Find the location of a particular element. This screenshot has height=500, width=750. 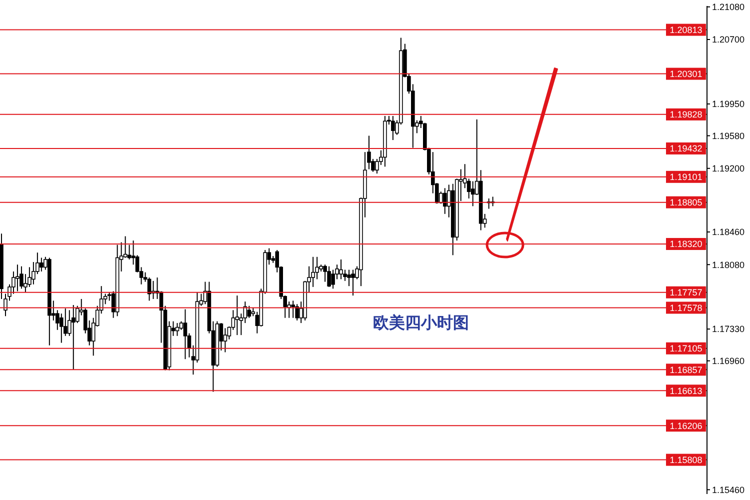

y-tick-label: 1.19200 is located at coordinates (728, 169).